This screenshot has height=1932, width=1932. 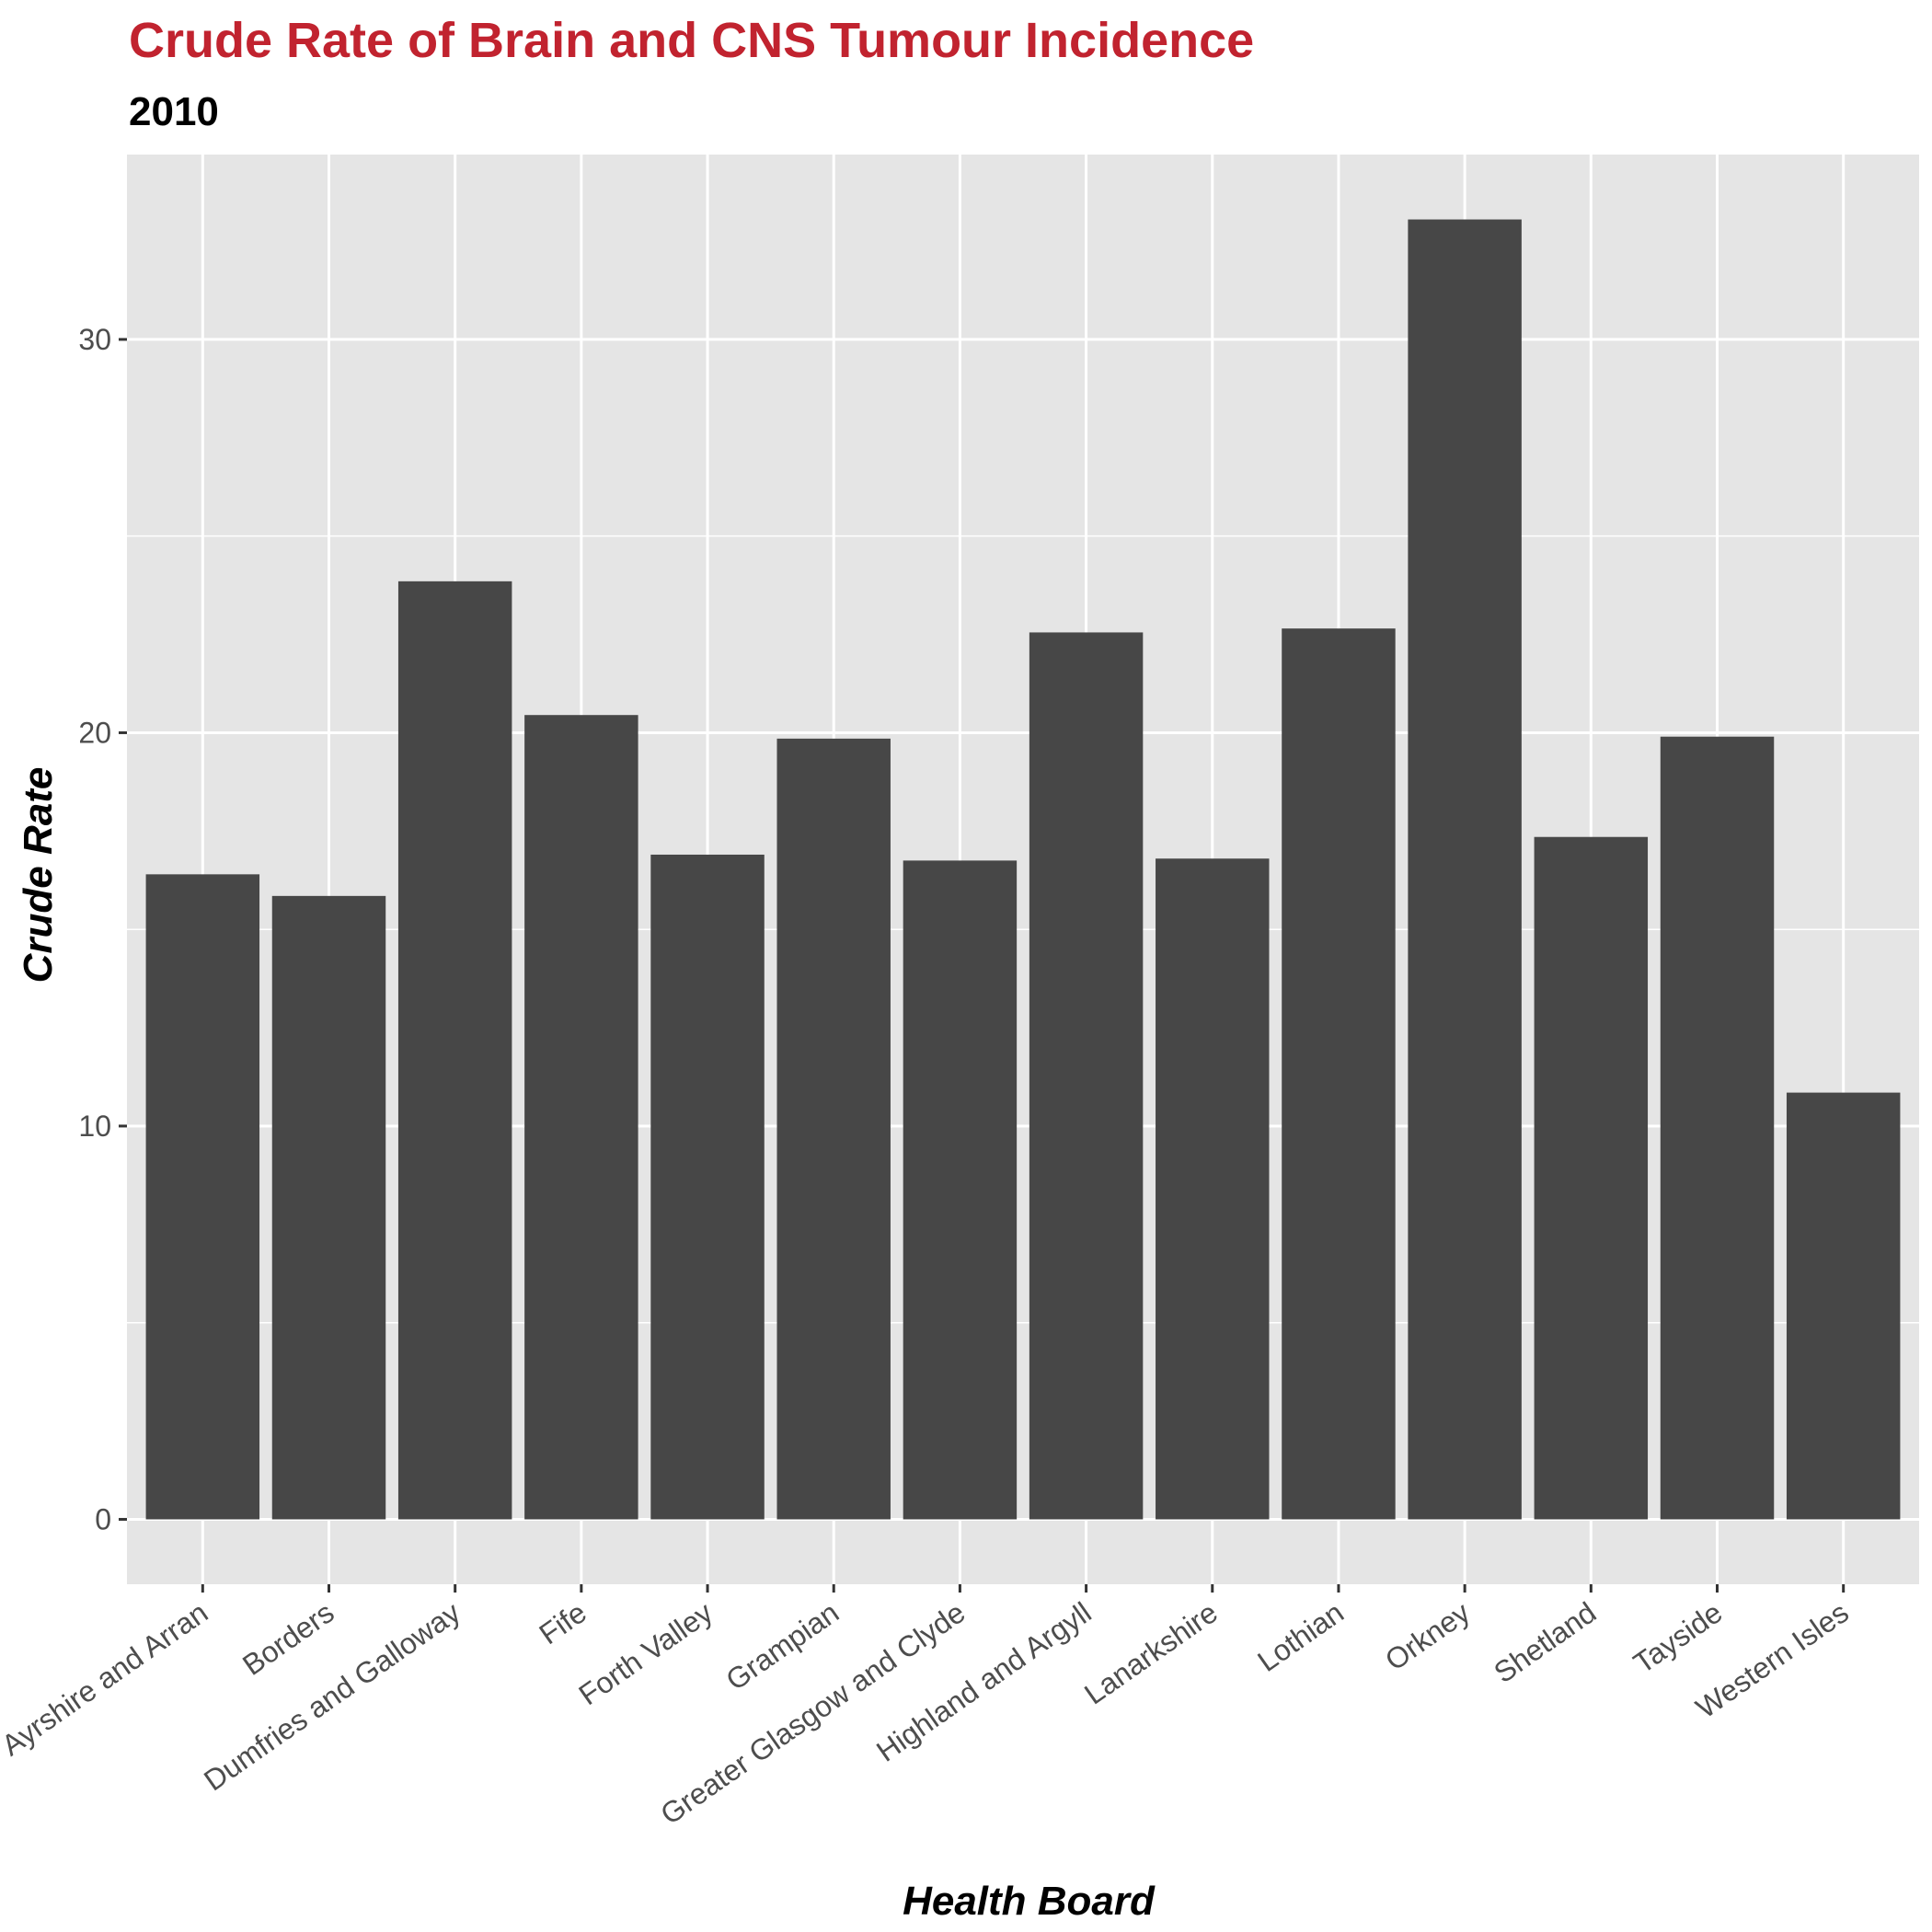 I want to click on x-tick-label: Lanarkshire, so click(x=1151, y=1652).